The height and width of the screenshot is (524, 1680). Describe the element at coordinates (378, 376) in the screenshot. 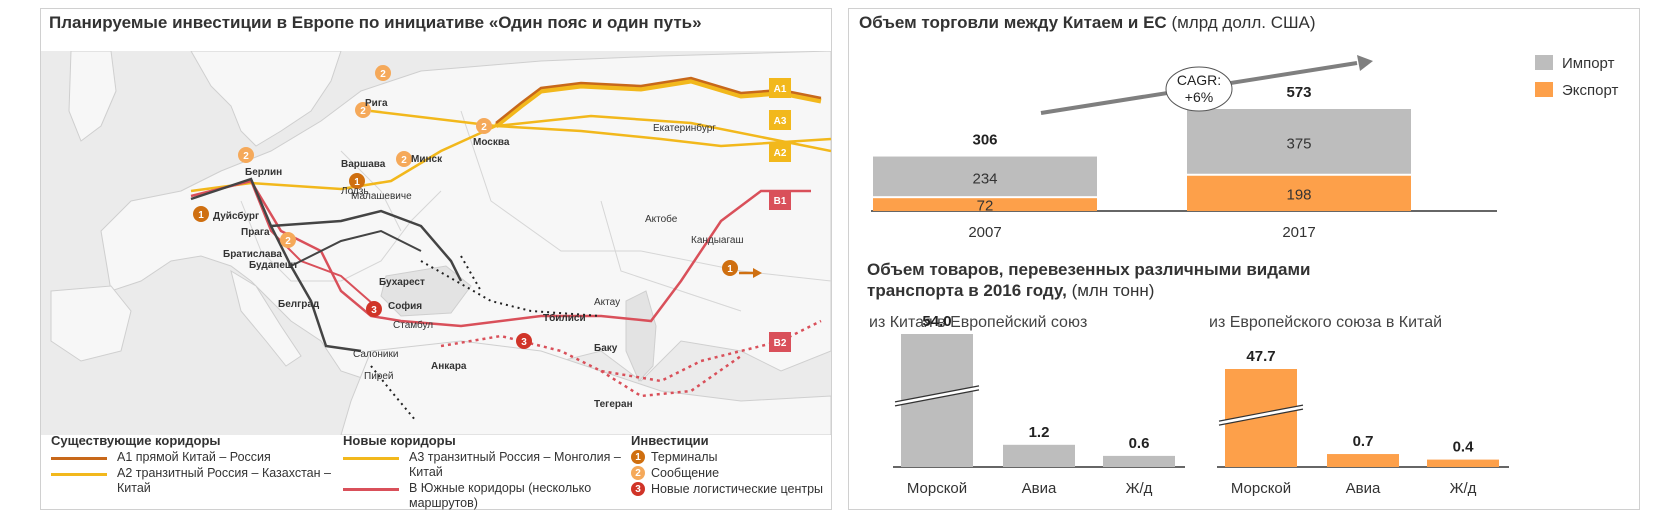

I see `city-label: Пирей` at that location.